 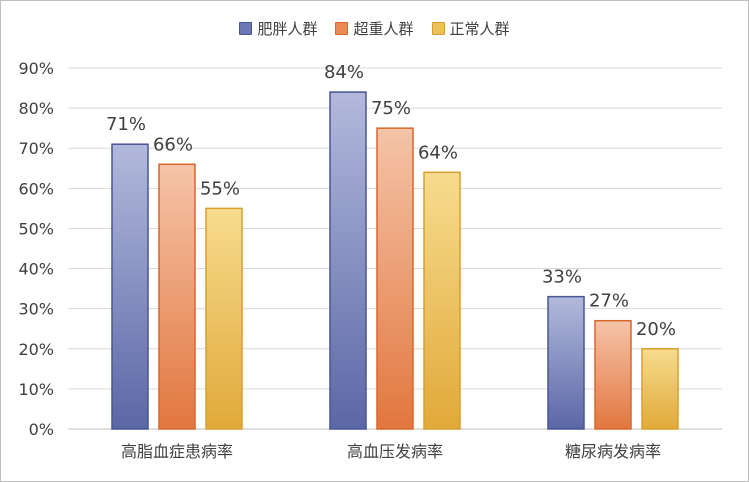 What do you see at coordinates (479, 29) in the screenshot?
I see `legend-label-normal: 正常人群` at bounding box center [479, 29].